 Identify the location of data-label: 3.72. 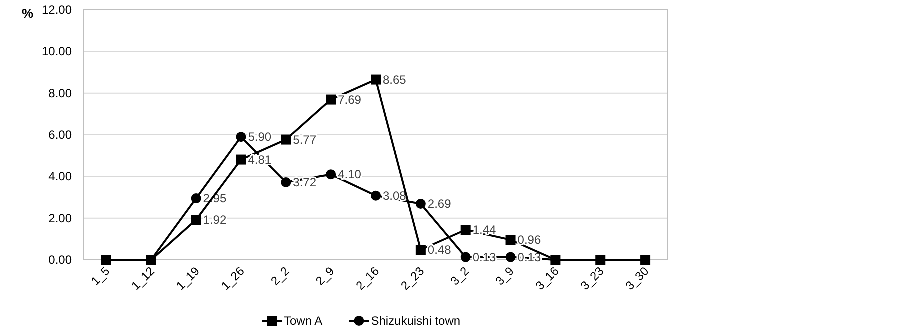
(305, 183).